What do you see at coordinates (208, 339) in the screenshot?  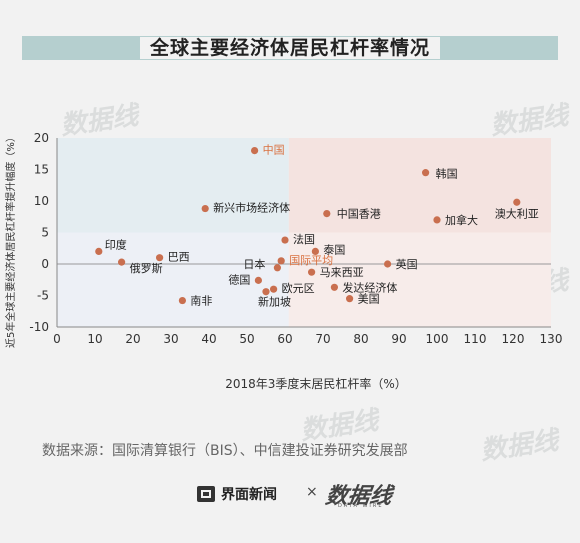 I see `x-tick-label: 40` at bounding box center [208, 339].